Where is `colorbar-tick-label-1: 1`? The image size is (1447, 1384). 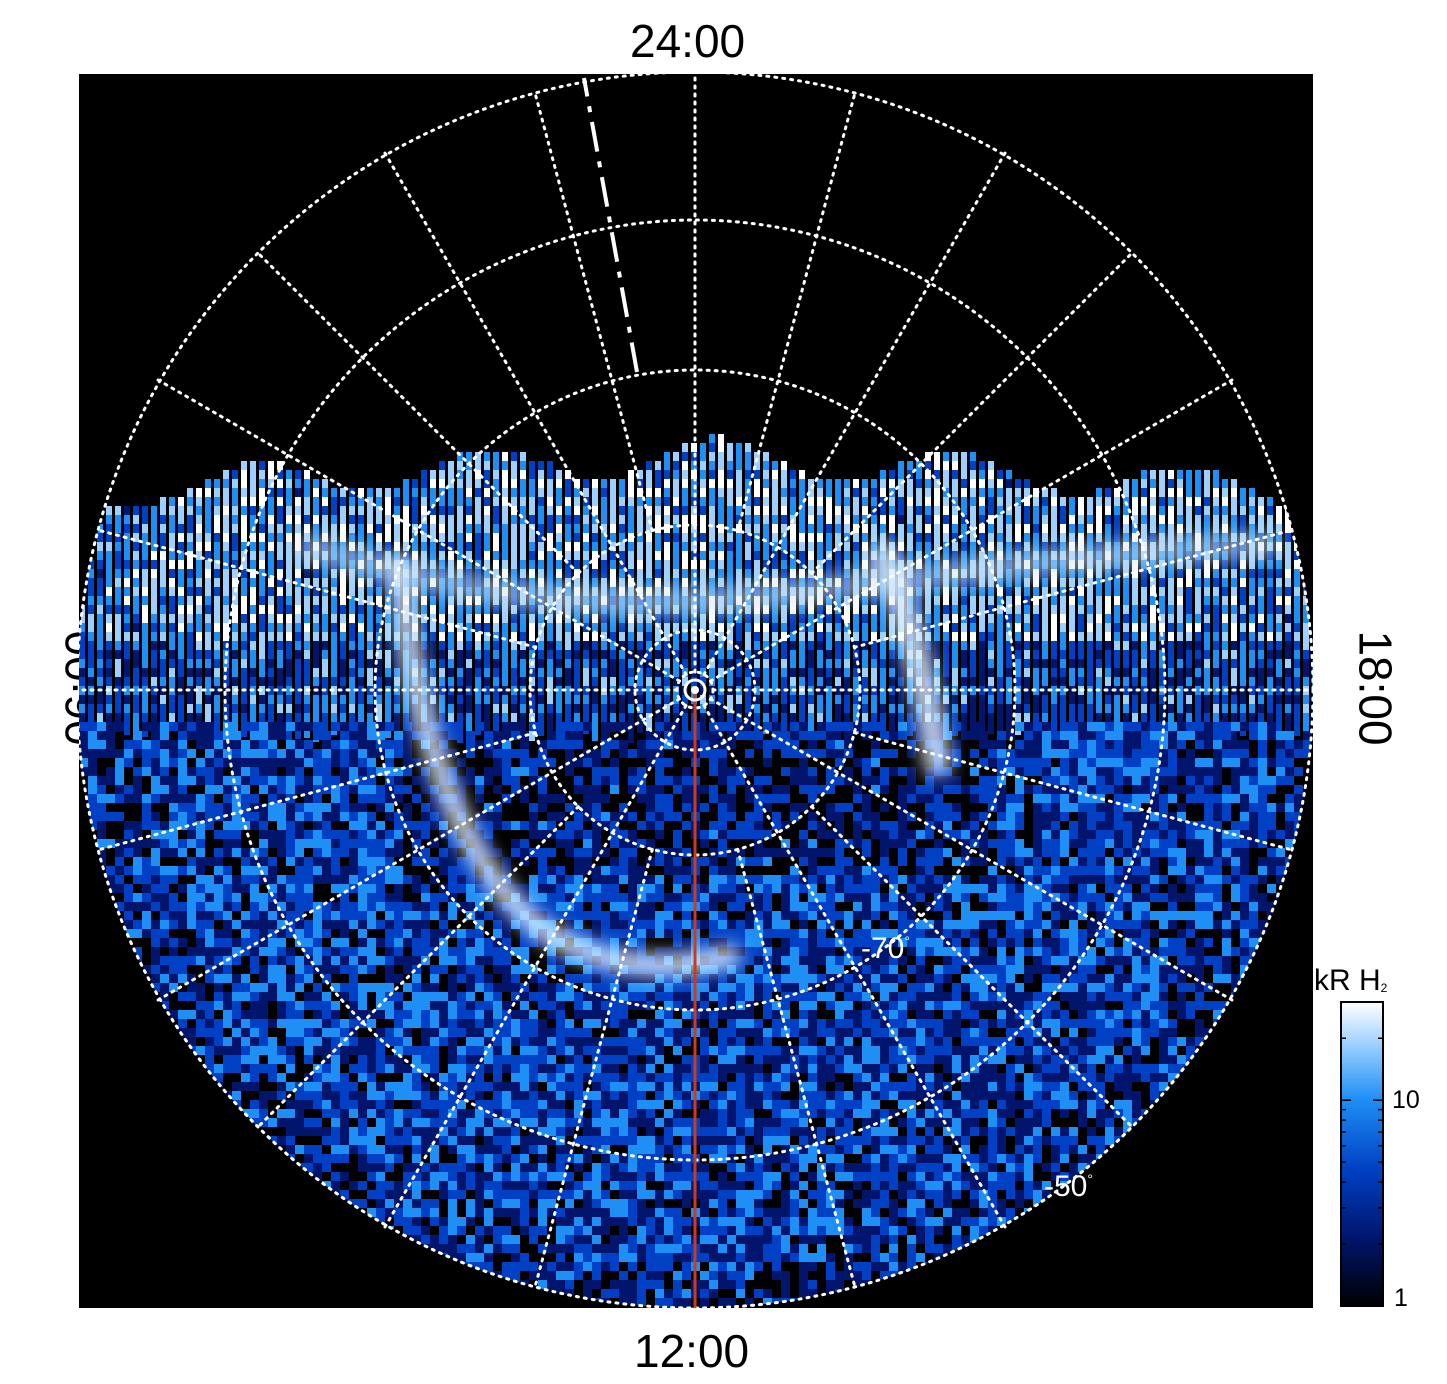 colorbar-tick-label-1: 1 is located at coordinates (1401, 1298).